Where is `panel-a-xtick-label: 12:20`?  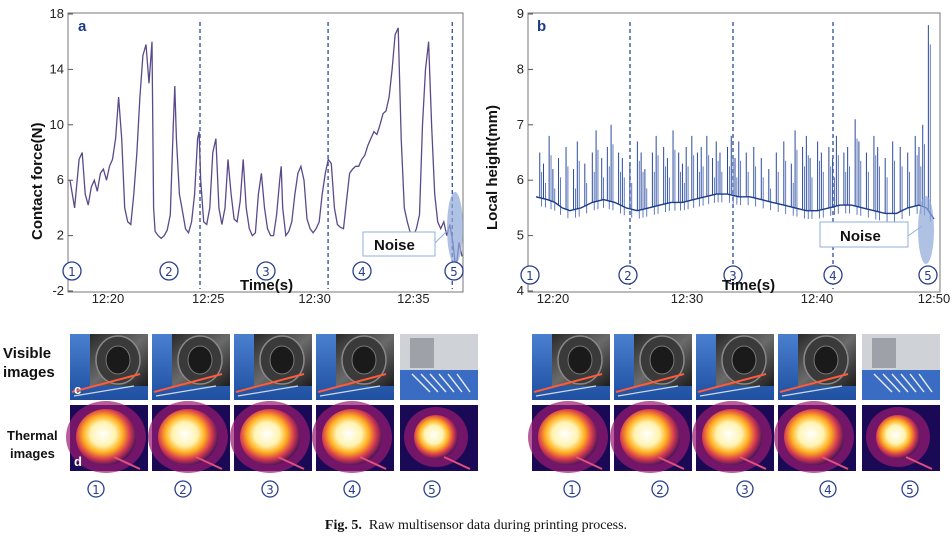
panel-a-xtick-label: 12:20 is located at coordinates (108, 298).